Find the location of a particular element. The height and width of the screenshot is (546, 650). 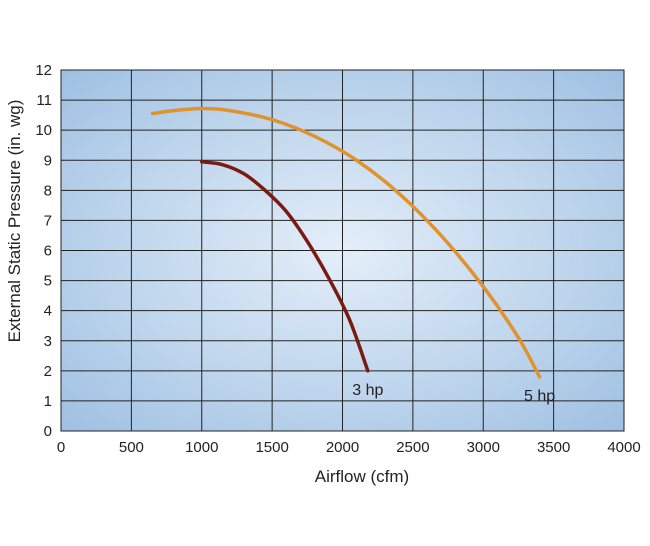

x-tick-label: 3000 is located at coordinates (483, 447).